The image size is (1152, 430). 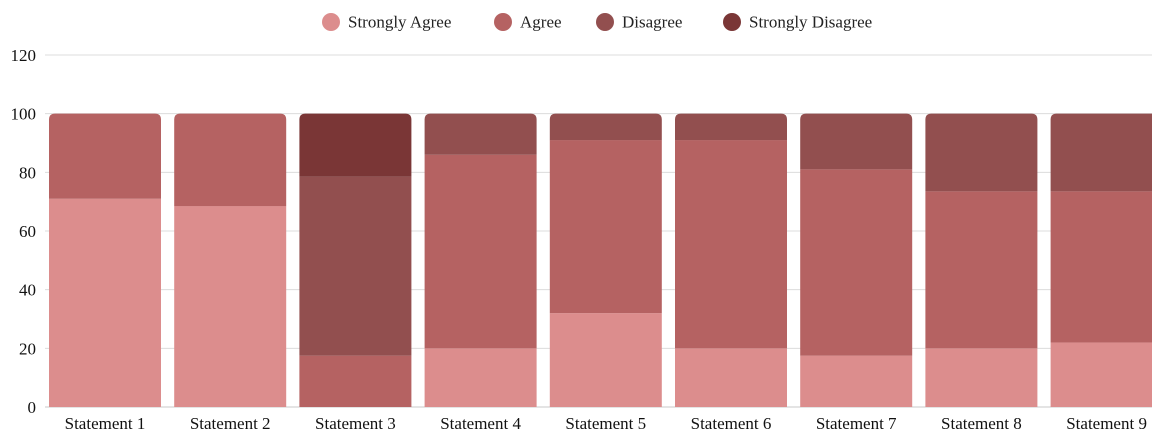 I want to click on x-tick-label: Statement 5, so click(x=605, y=422).